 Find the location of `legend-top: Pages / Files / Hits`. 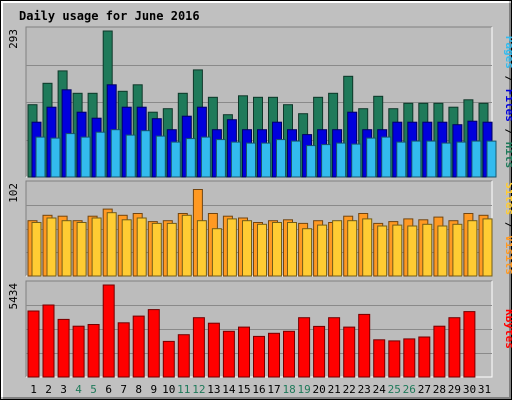

legend-top: Pages / Files / Hits is located at coordinates (507, 102).